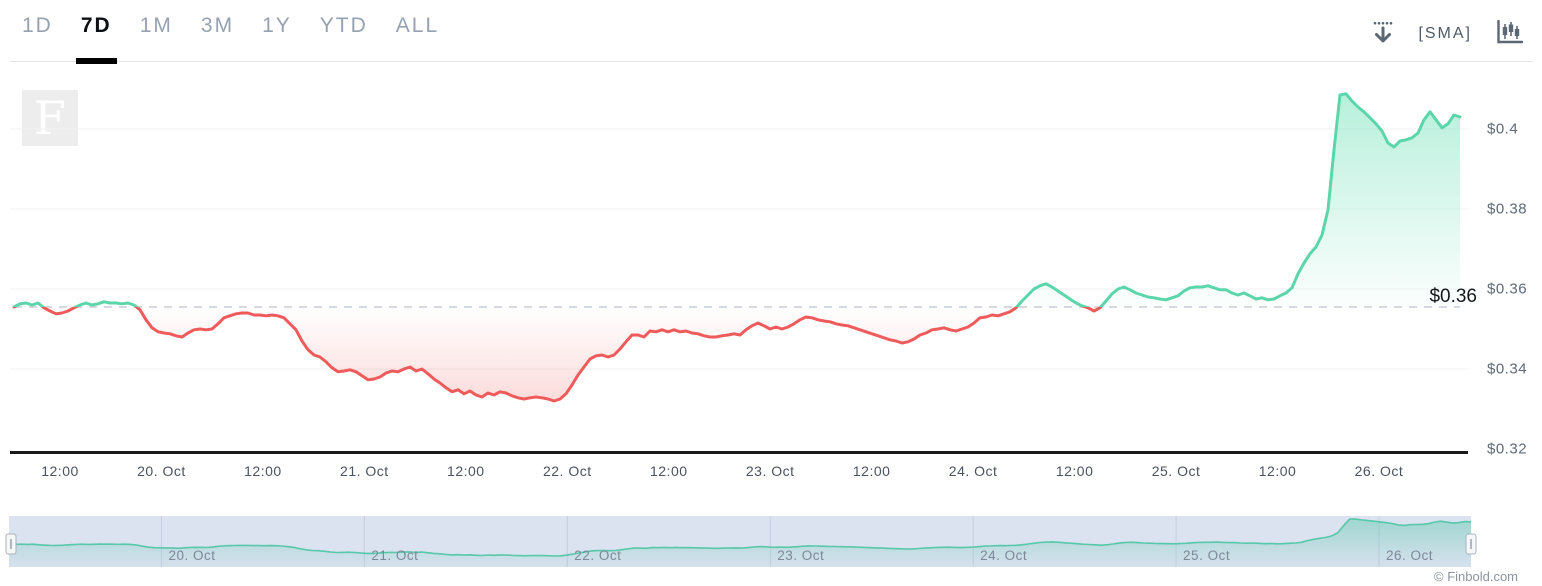  Describe the element at coordinates (1476, 576) in the screenshot. I see `copyright-credit: © Finbold.com` at that location.